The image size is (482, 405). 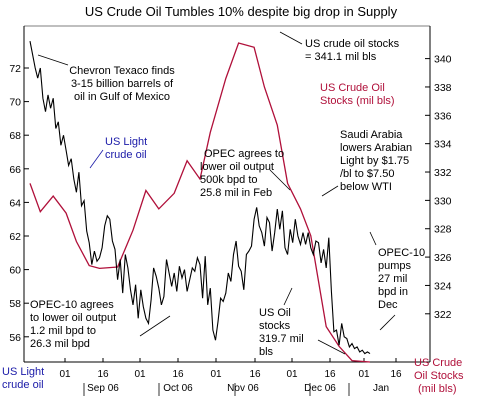 I want to click on right-tick-label: 324, so click(x=443, y=286).